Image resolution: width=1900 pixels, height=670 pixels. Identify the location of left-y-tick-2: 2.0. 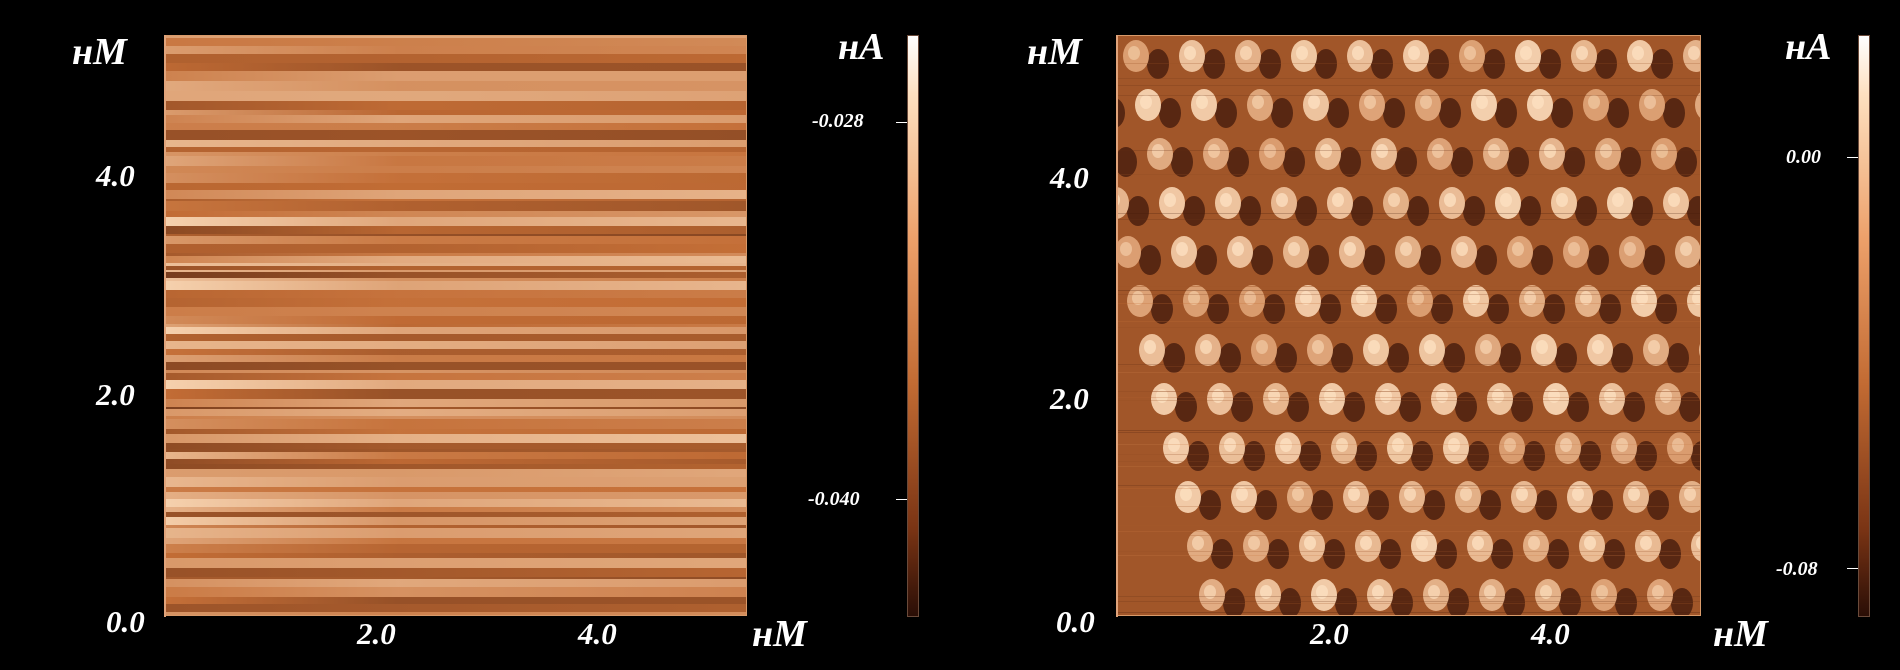
(115, 394).